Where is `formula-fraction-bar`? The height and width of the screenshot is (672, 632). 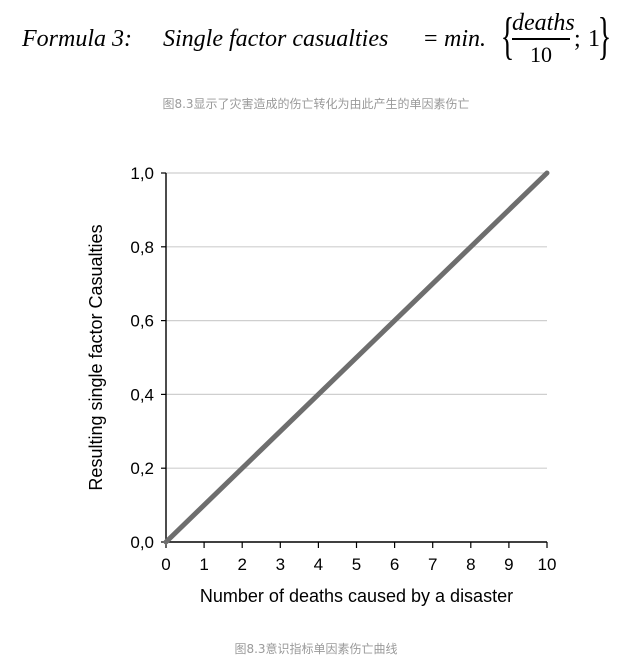
formula-fraction-bar is located at coordinates (541, 39).